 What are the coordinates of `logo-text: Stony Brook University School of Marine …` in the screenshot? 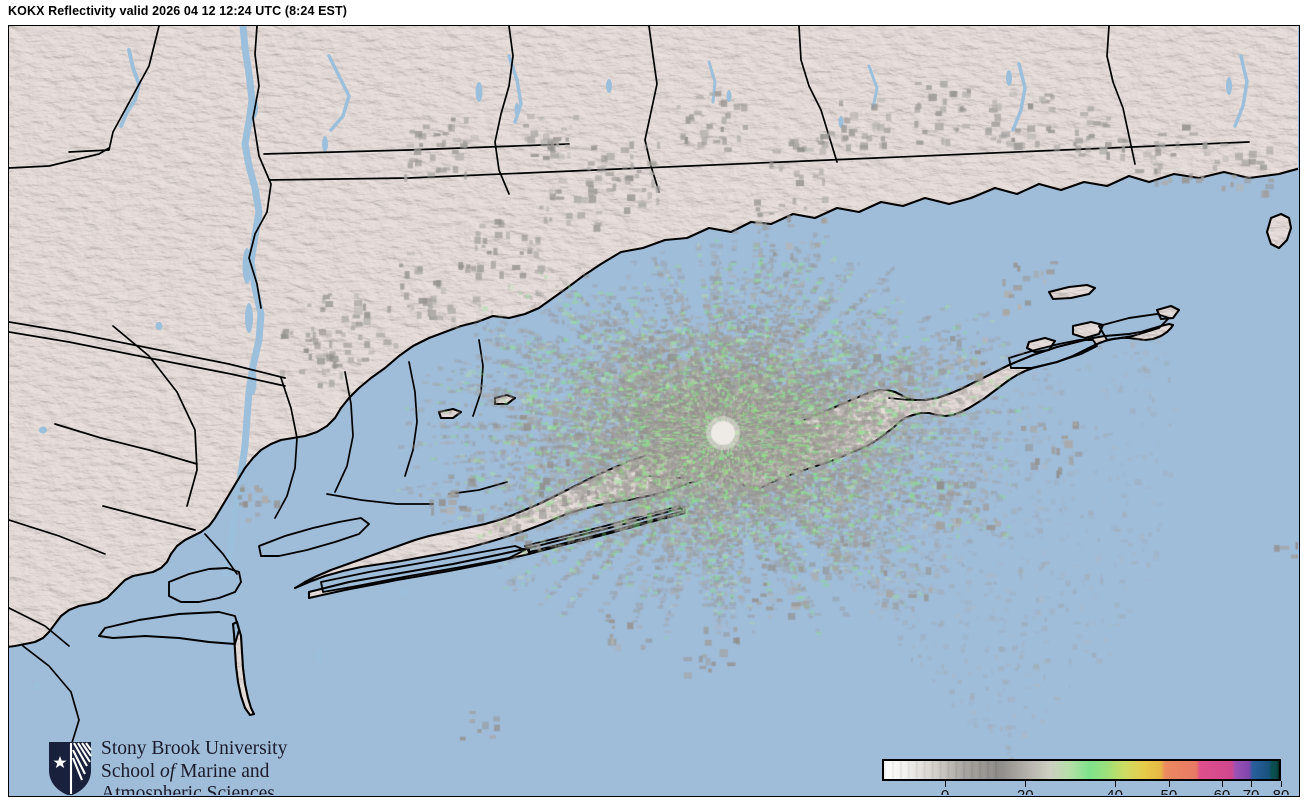 It's located at (194, 766).